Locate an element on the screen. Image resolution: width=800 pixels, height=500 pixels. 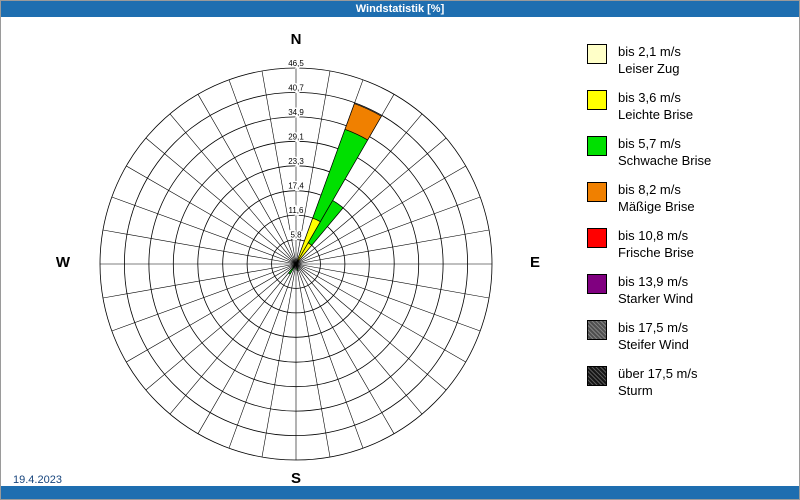
legend-name: Sturm is located at coordinates (635, 390).